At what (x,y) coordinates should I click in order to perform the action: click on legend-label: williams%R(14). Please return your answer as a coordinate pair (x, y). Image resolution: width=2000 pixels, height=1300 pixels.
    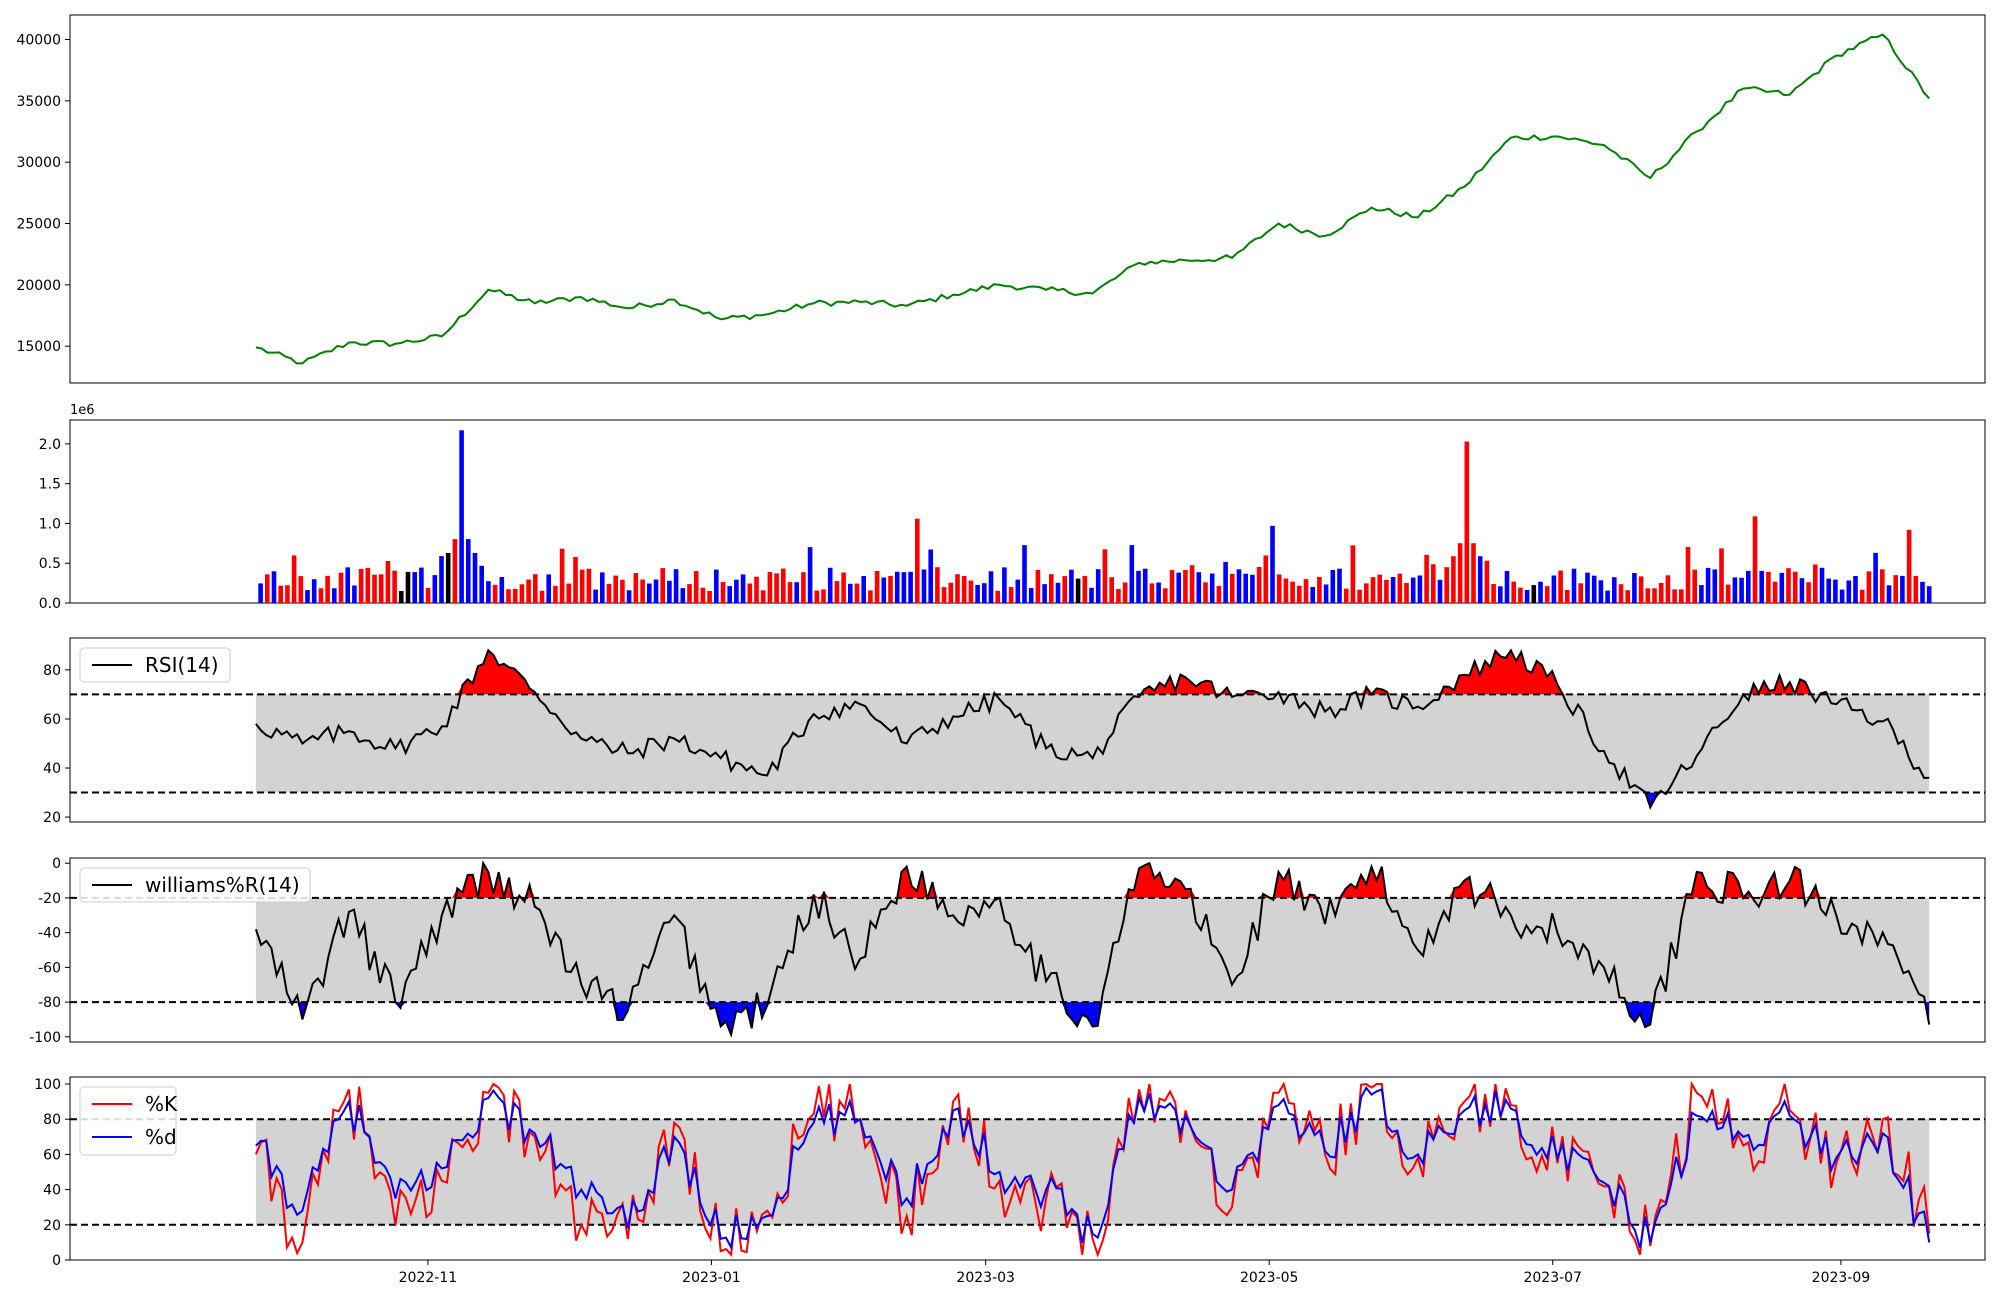
    Looking at the image, I should click on (222, 885).